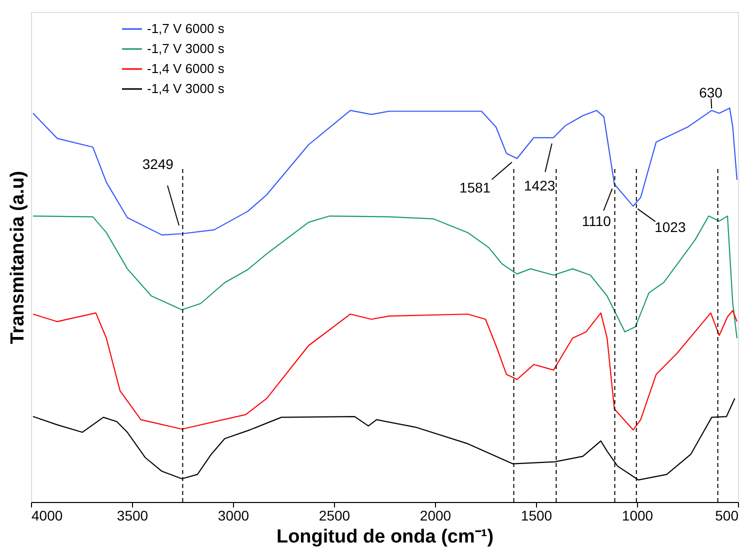  Describe the element at coordinates (597, 221) in the screenshot. I see `annotation: 1110` at that location.